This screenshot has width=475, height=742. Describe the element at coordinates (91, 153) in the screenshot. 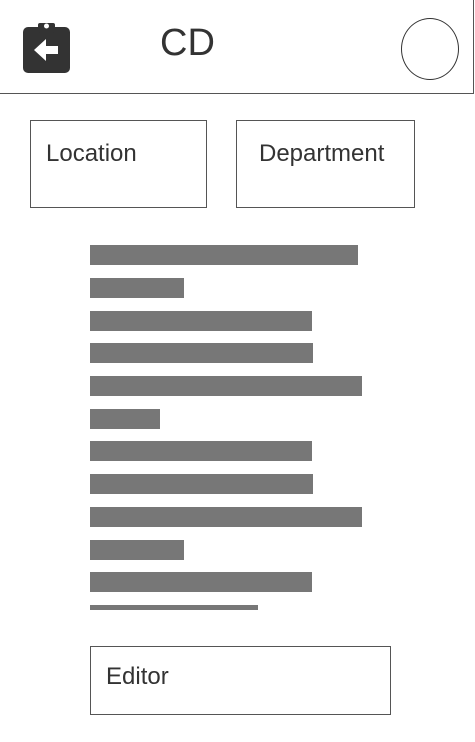

I see `location-label: Location` at that location.